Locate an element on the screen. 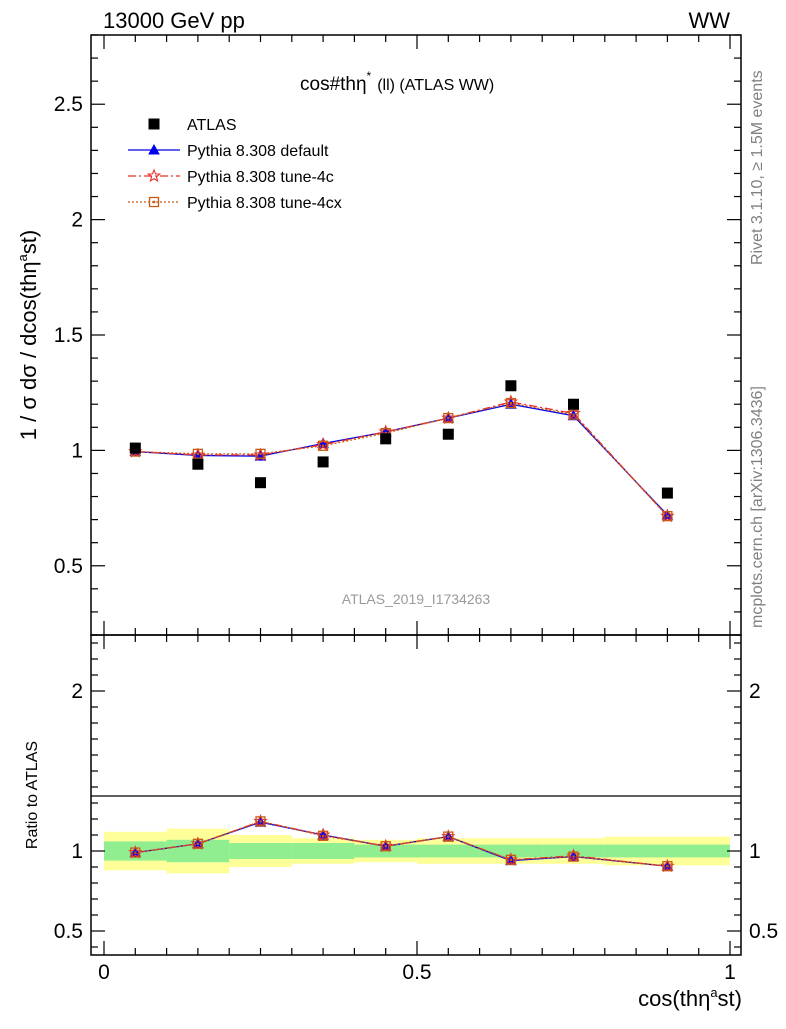 The image size is (786, 1029). x-tick-label: 0 is located at coordinates (104, 972).